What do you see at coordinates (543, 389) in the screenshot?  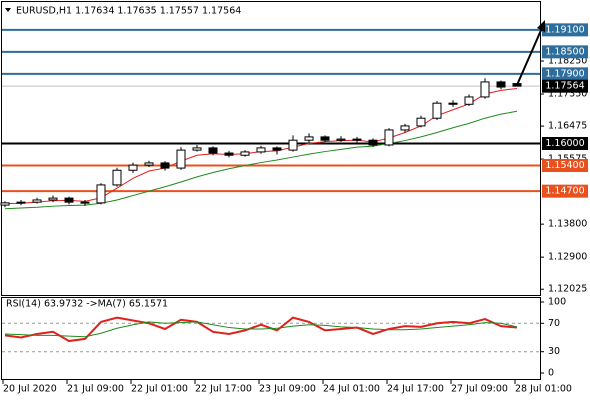 I see `x-tick-label: 28 Jul 01:00` at bounding box center [543, 389].